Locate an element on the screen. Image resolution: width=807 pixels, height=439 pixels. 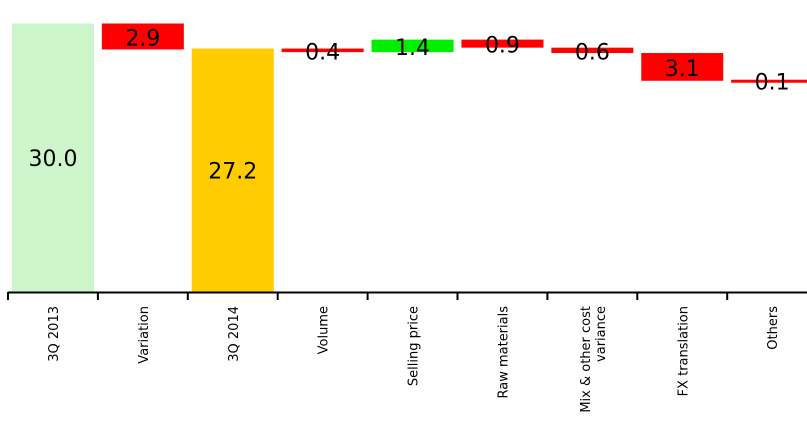
data-label-volume: 0.4 is located at coordinates (322, 52).